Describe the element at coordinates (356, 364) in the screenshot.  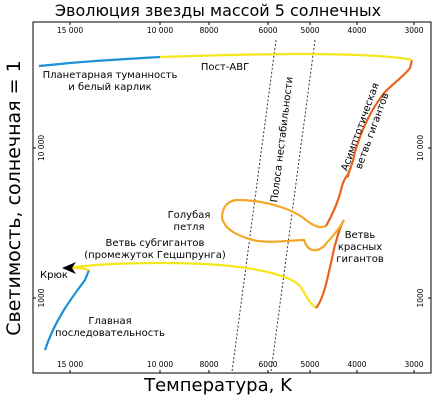
I see `bottom-tick-4000: 4000` at that location.